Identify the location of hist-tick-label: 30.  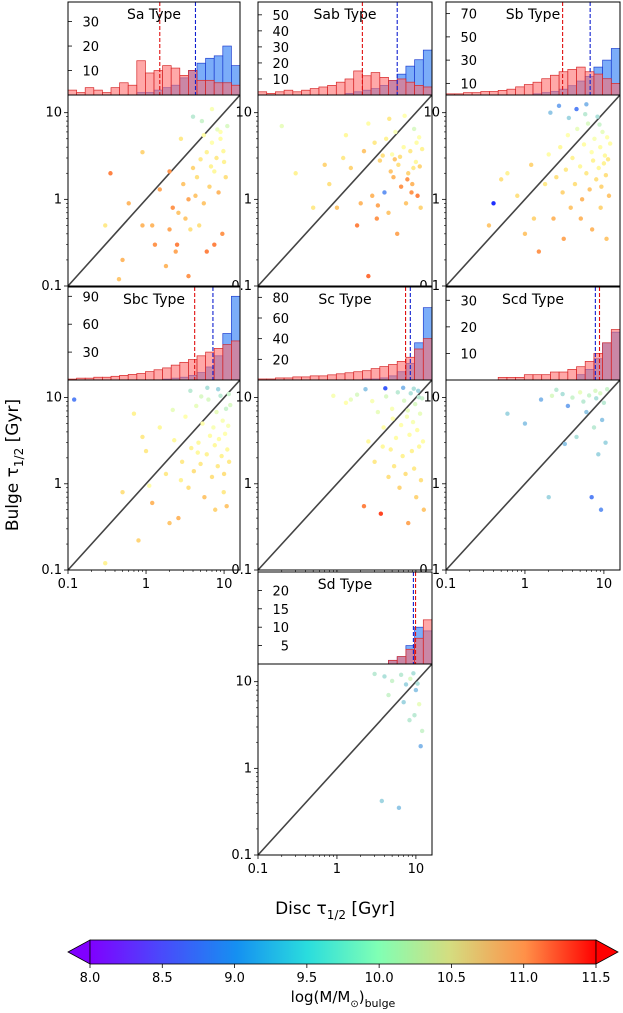
(90, 353).